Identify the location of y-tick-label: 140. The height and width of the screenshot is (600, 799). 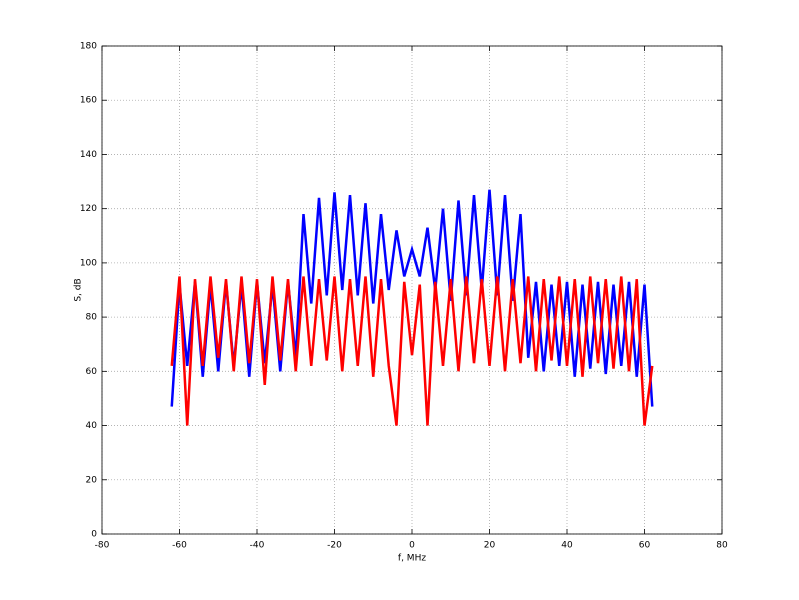
(88, 155).